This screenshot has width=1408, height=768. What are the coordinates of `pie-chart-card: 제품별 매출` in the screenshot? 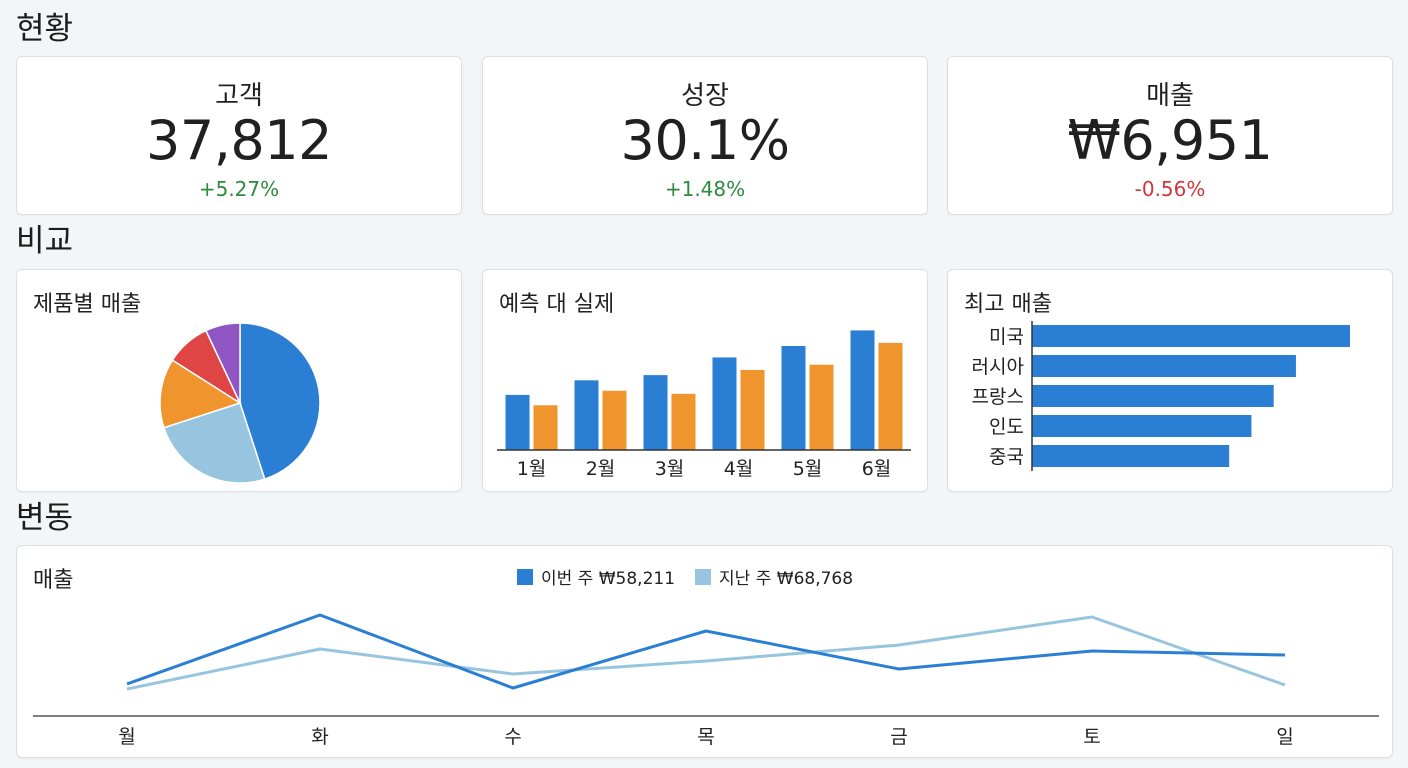 It's located at (239, 380).